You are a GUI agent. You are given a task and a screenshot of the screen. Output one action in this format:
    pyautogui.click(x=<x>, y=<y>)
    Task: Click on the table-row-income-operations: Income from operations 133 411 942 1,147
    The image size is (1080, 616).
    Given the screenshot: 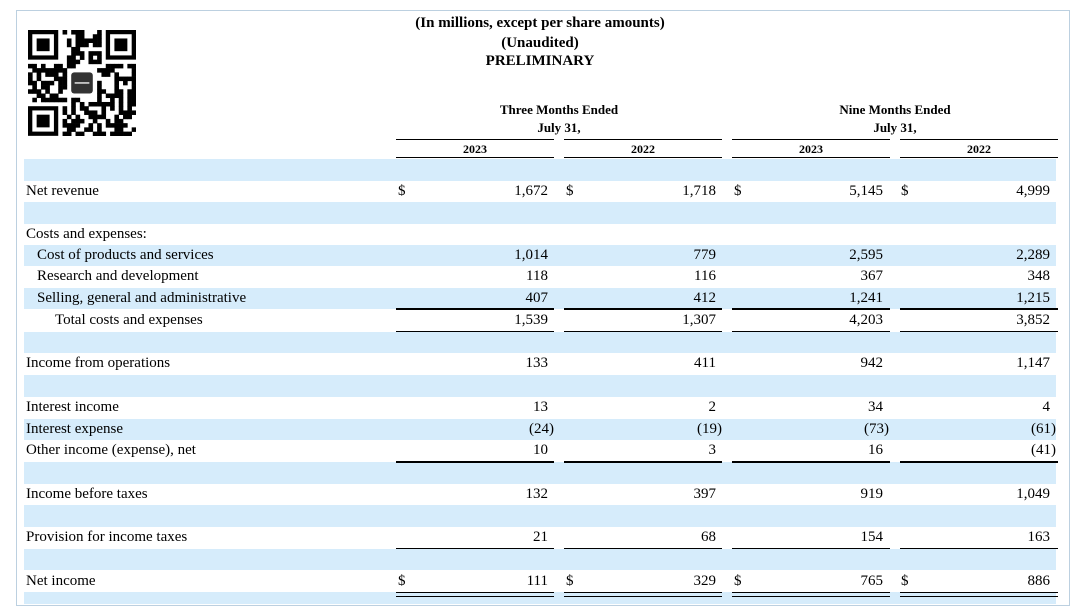 What is the action you would take?
    pyautogui.click(x=540, y=363)
    